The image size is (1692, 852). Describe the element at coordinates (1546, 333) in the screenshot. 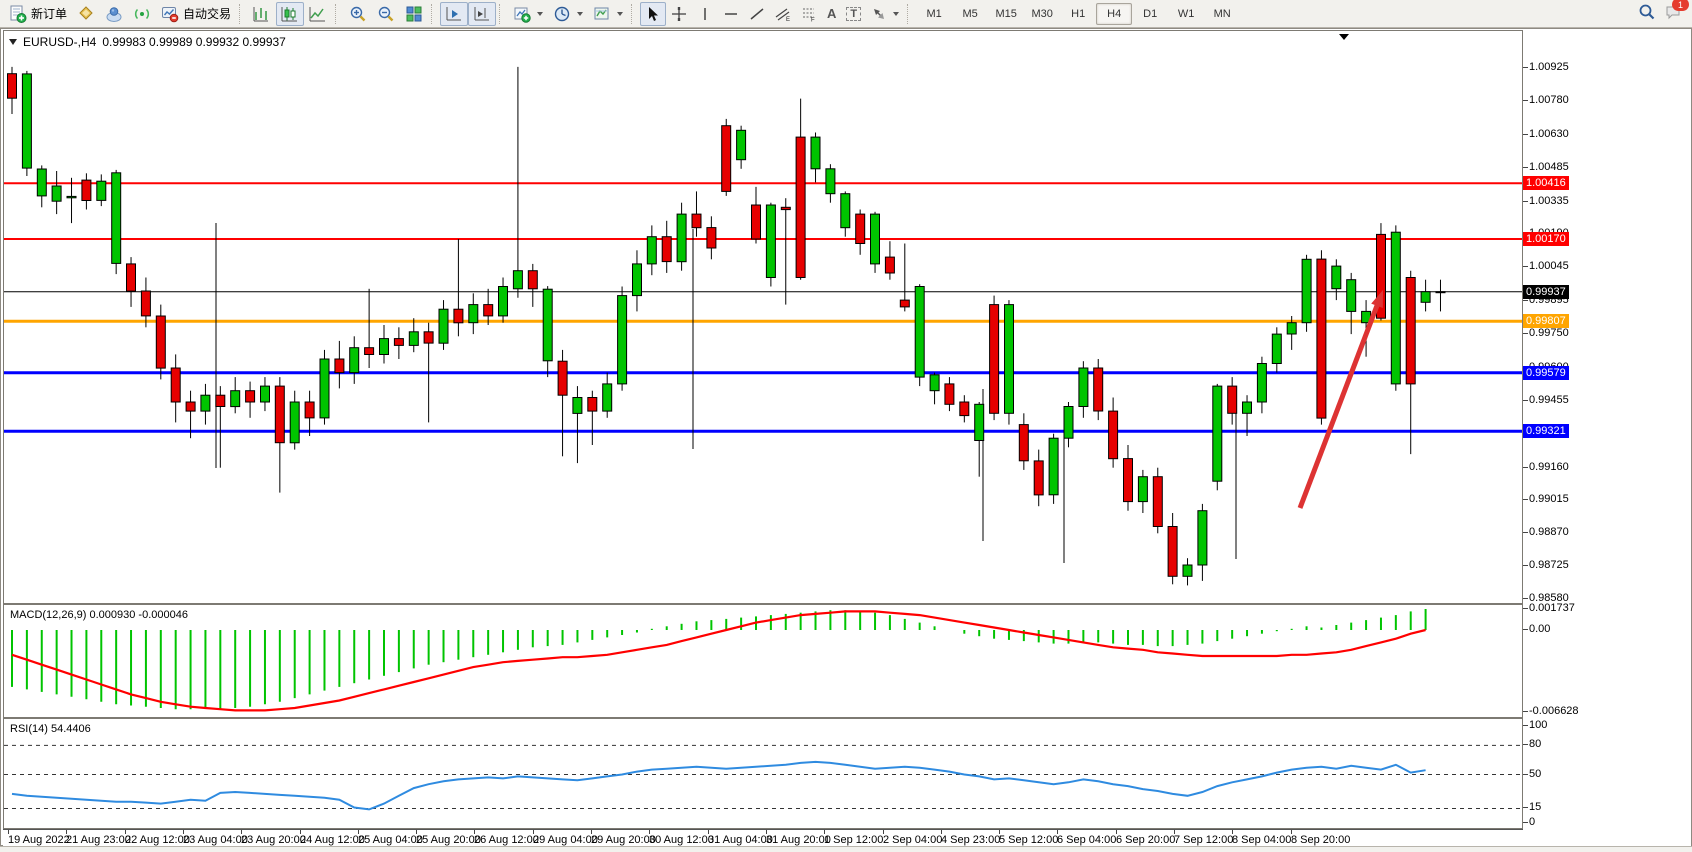

I see `price-tick: 0.99750` at that location.